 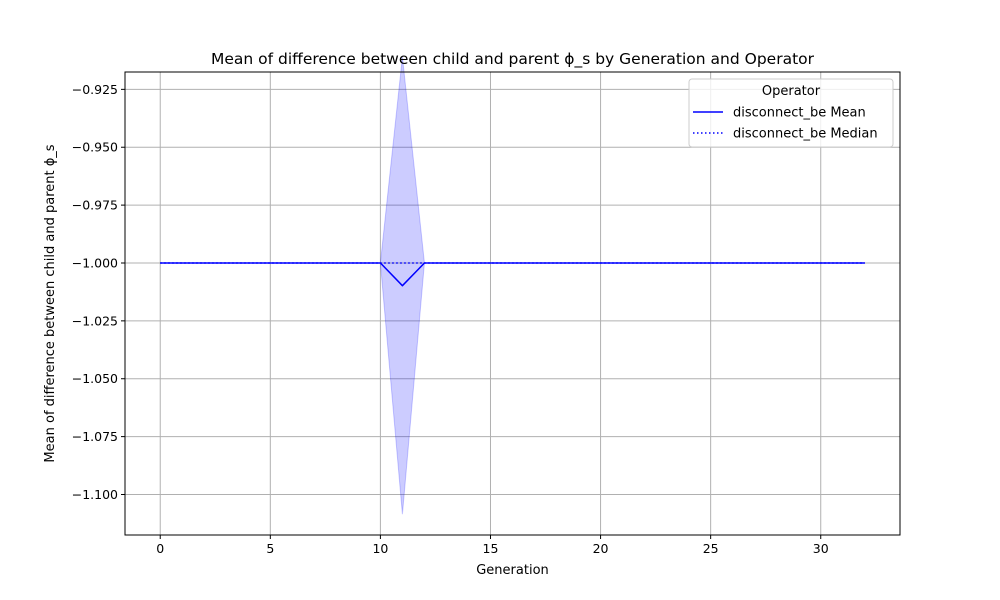 What do you see at coordinates (95, 494) in the screenshot?
I see `y-tick-label: −1.100` at bounding box center [95, 494].